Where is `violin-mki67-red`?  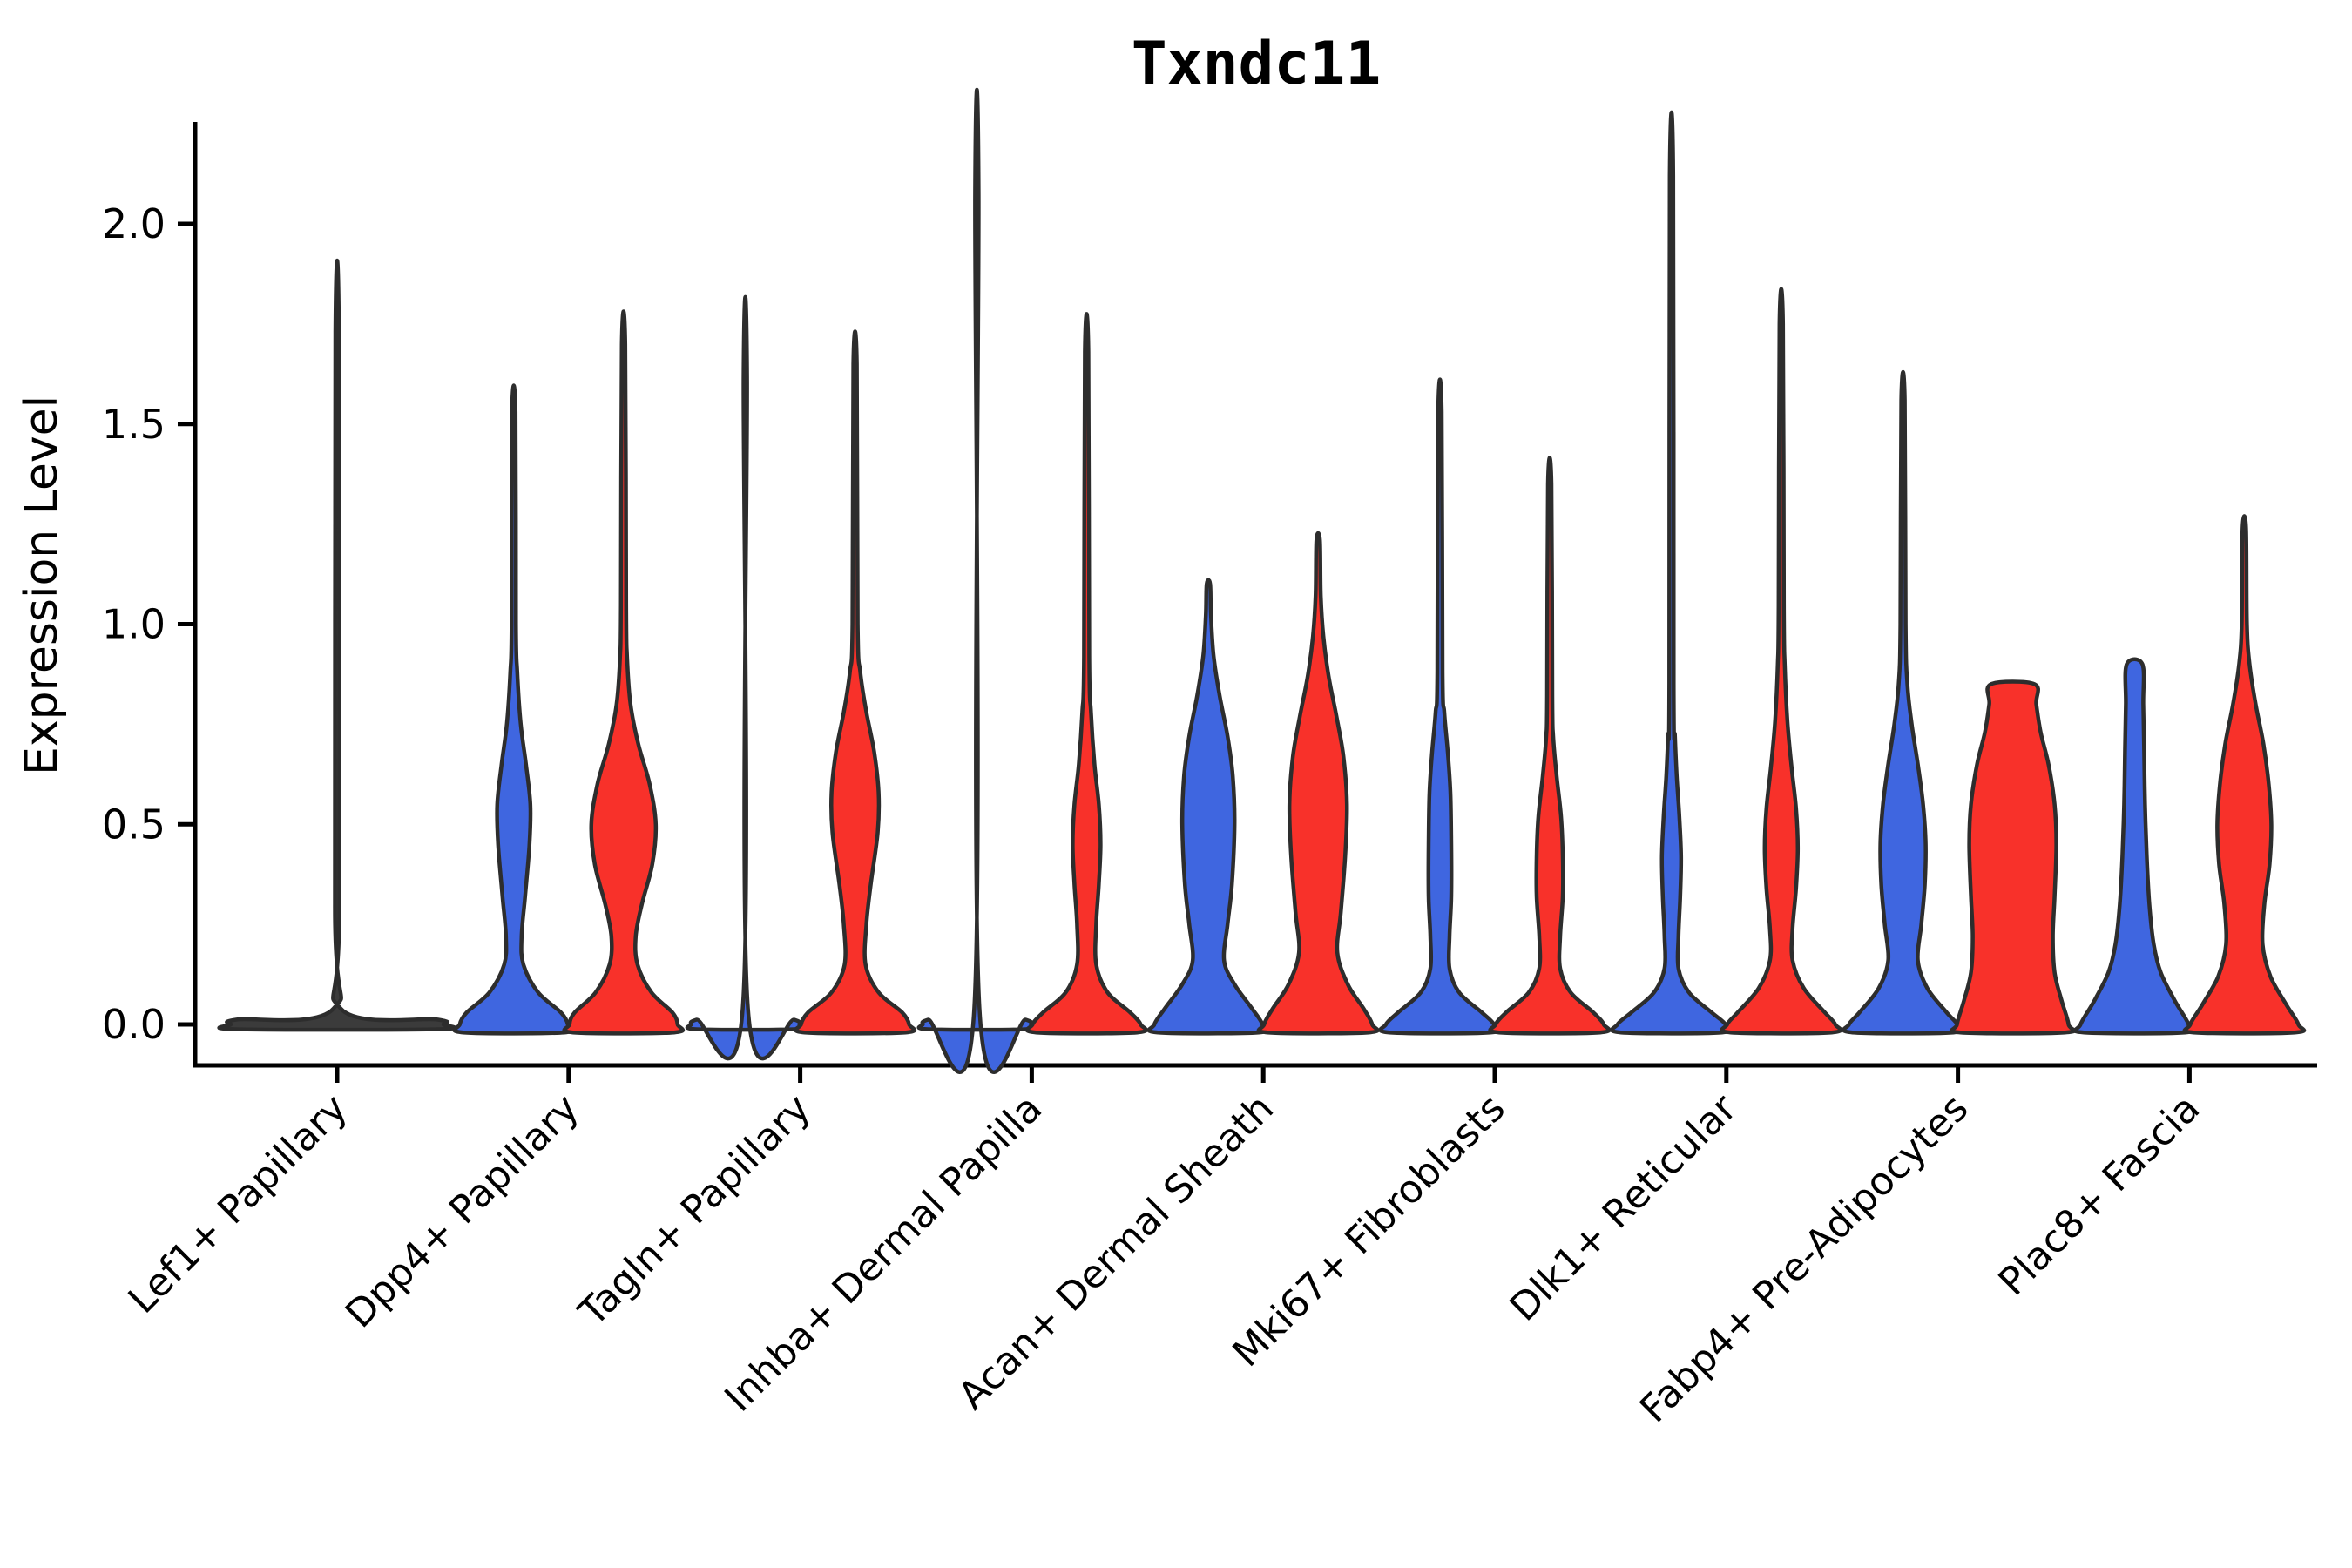 violin-mki67-red is located at coordinates (1550, 746).